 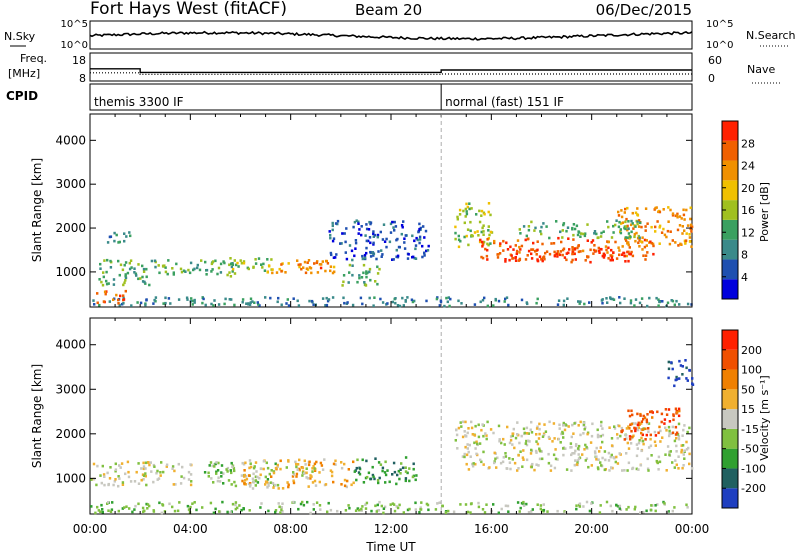 I want to click on colorbar-tick-label: 12, so click(x=748, y=232).